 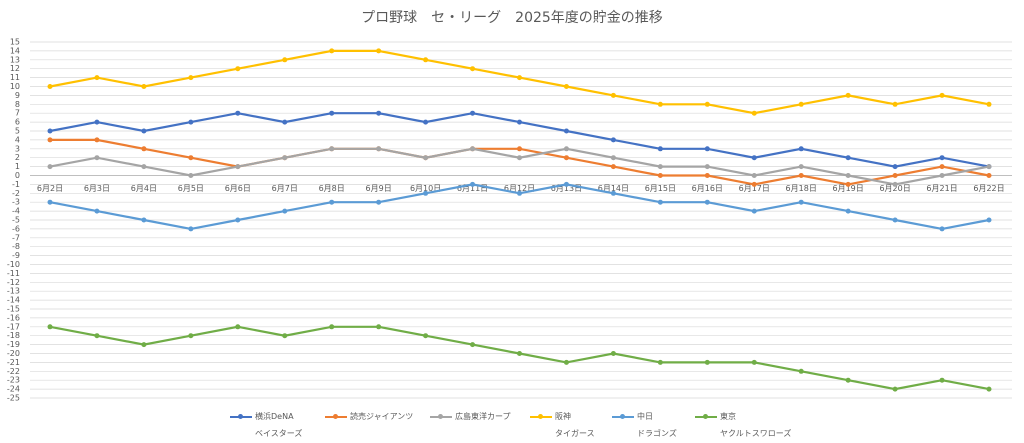 What do you see at coordinates (519, 188) in the screenshot?
I see `x-tick-label: 6月12日` at bounding box center [519, 188].